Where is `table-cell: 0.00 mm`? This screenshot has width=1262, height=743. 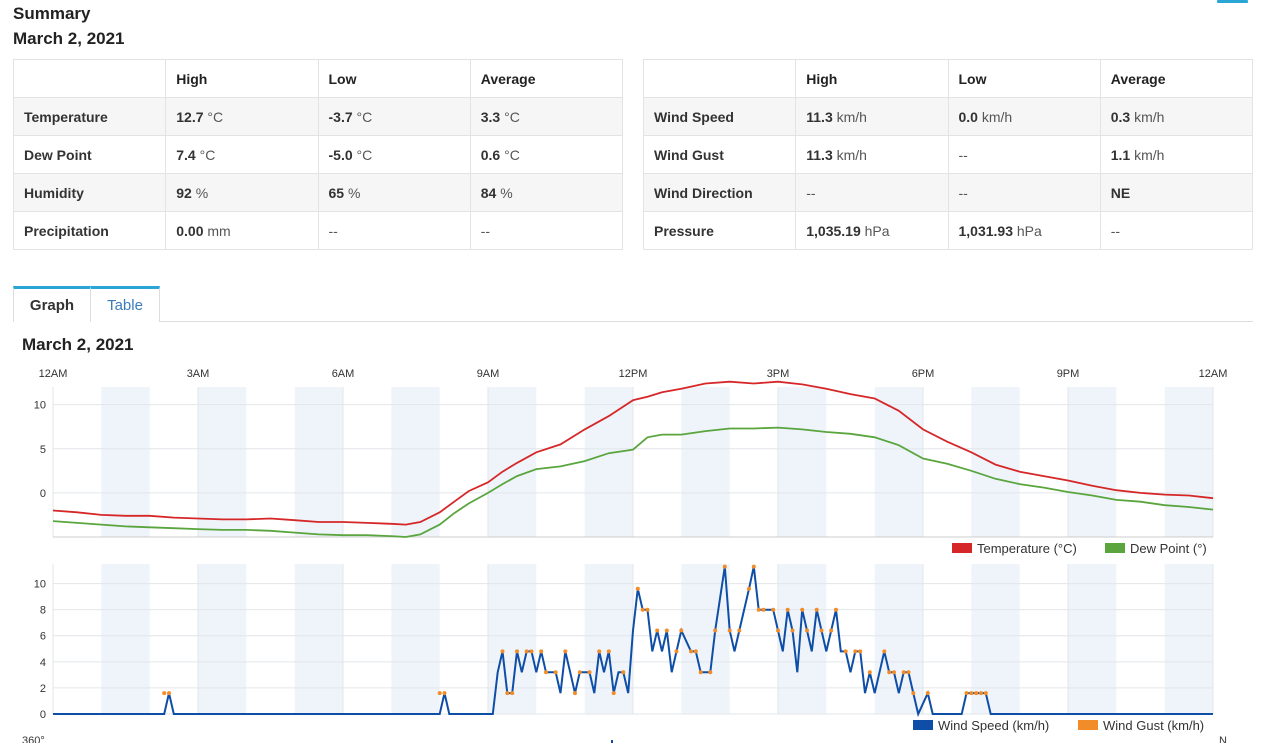
table-cell: 0.00 mm is located at coordinates (242, 230).